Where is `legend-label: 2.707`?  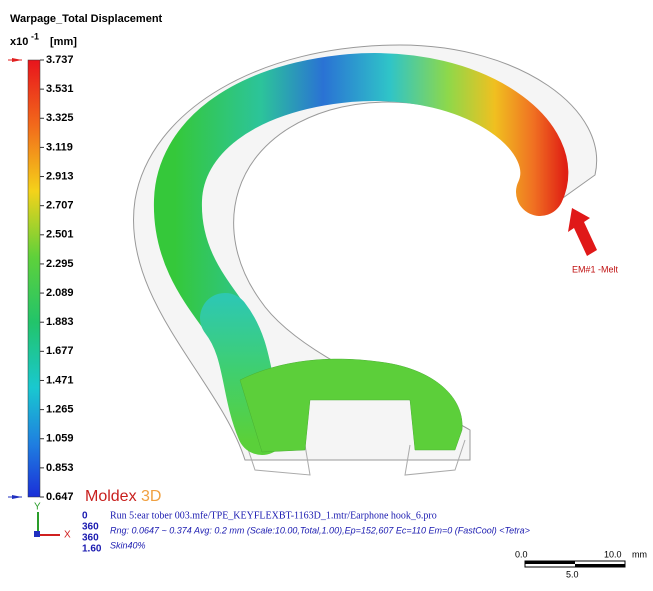 legend-label: 2.707 is located at coordinates (60, 206).